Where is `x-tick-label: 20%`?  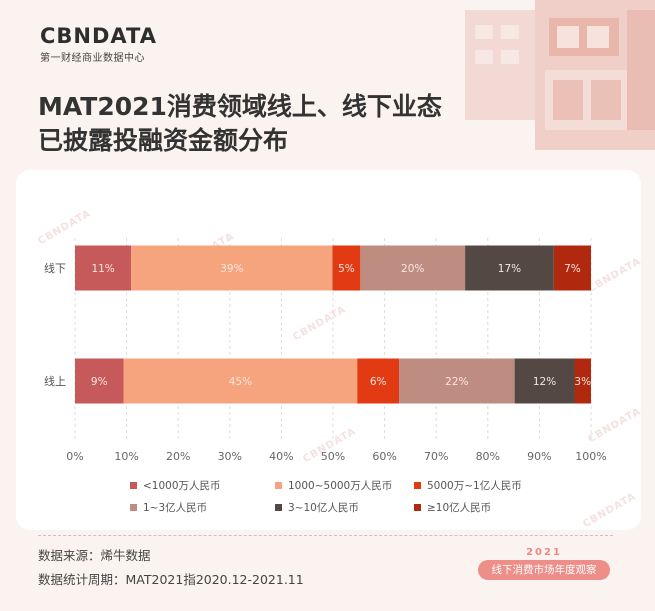
x-tick-label: 20% is located at coordinates (178, 456).